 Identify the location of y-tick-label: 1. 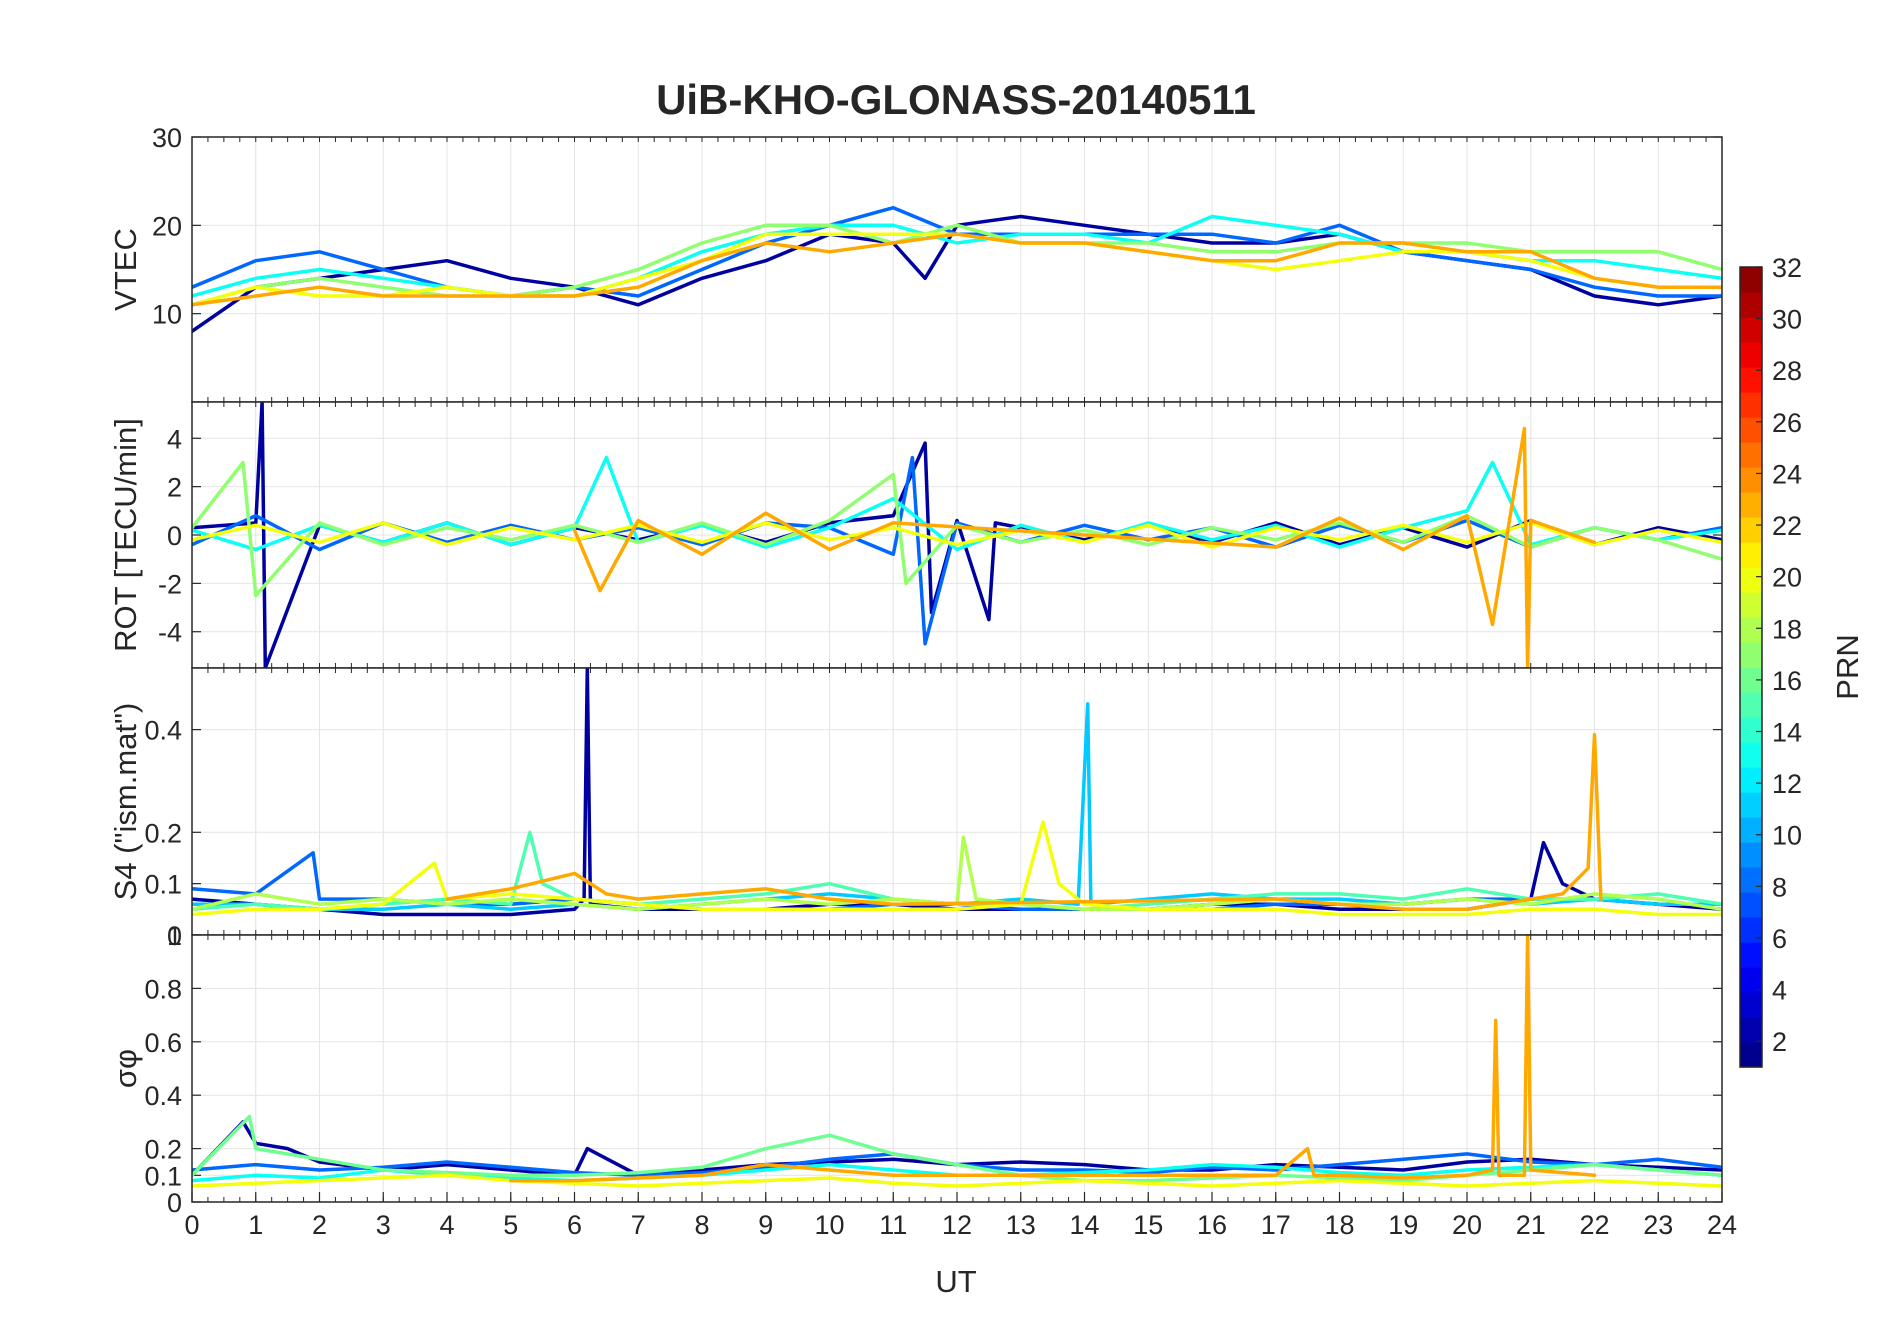
(174, 936).